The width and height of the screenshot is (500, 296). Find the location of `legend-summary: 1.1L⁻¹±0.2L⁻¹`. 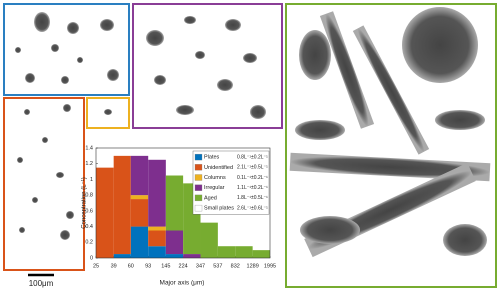

legend-summary: 1.1L⁻¹±0.2L⁻¹ is located at coordinates (252, 188).